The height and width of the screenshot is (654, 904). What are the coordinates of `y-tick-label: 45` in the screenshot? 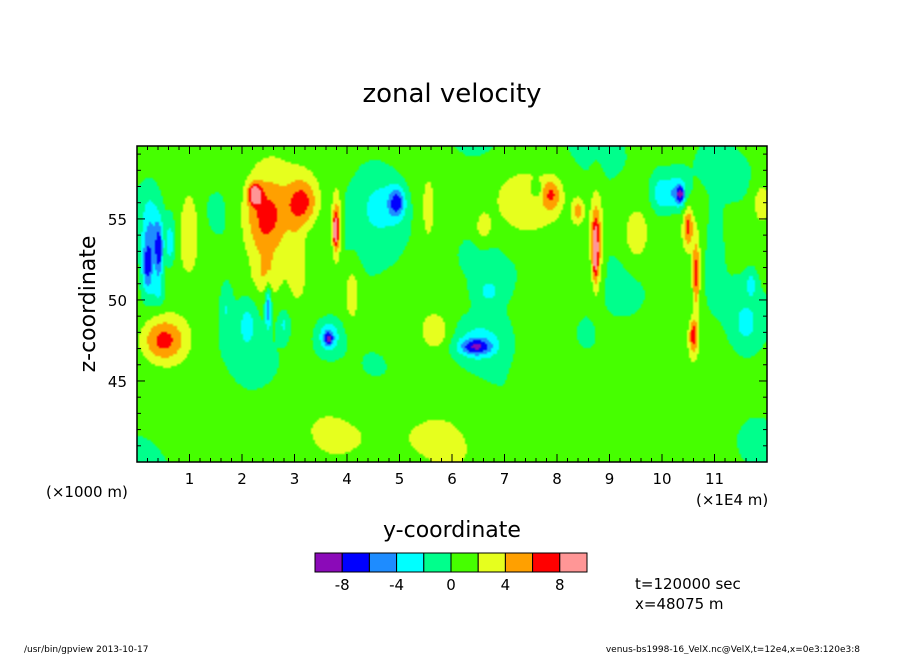 It's located at (117, 382).